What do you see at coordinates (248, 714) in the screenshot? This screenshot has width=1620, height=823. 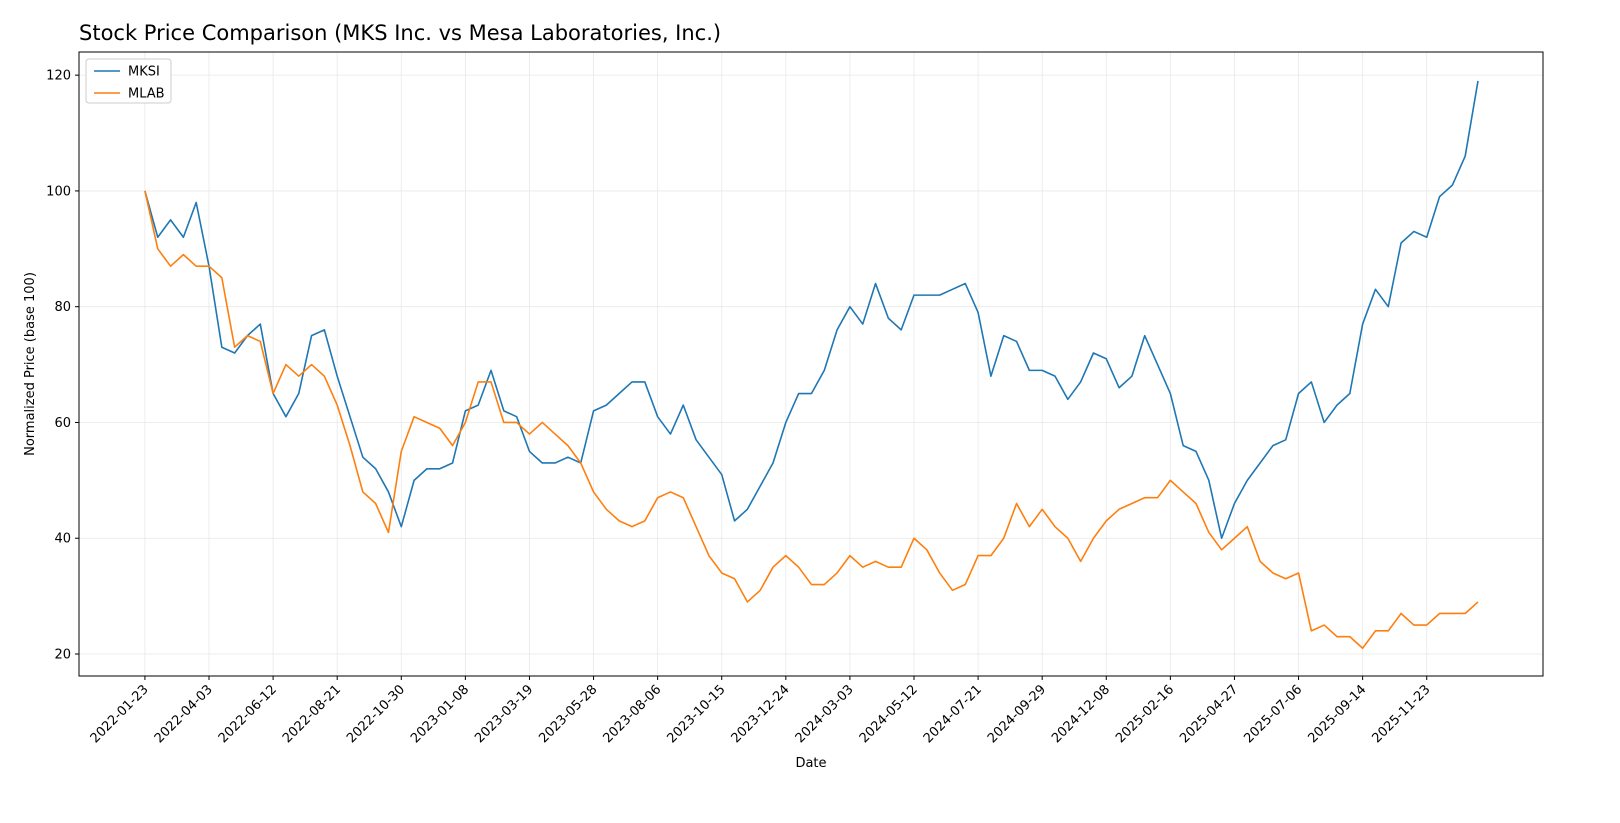 I see `x-tick-label: 2022-06-12` at bounding box center [248, 714].